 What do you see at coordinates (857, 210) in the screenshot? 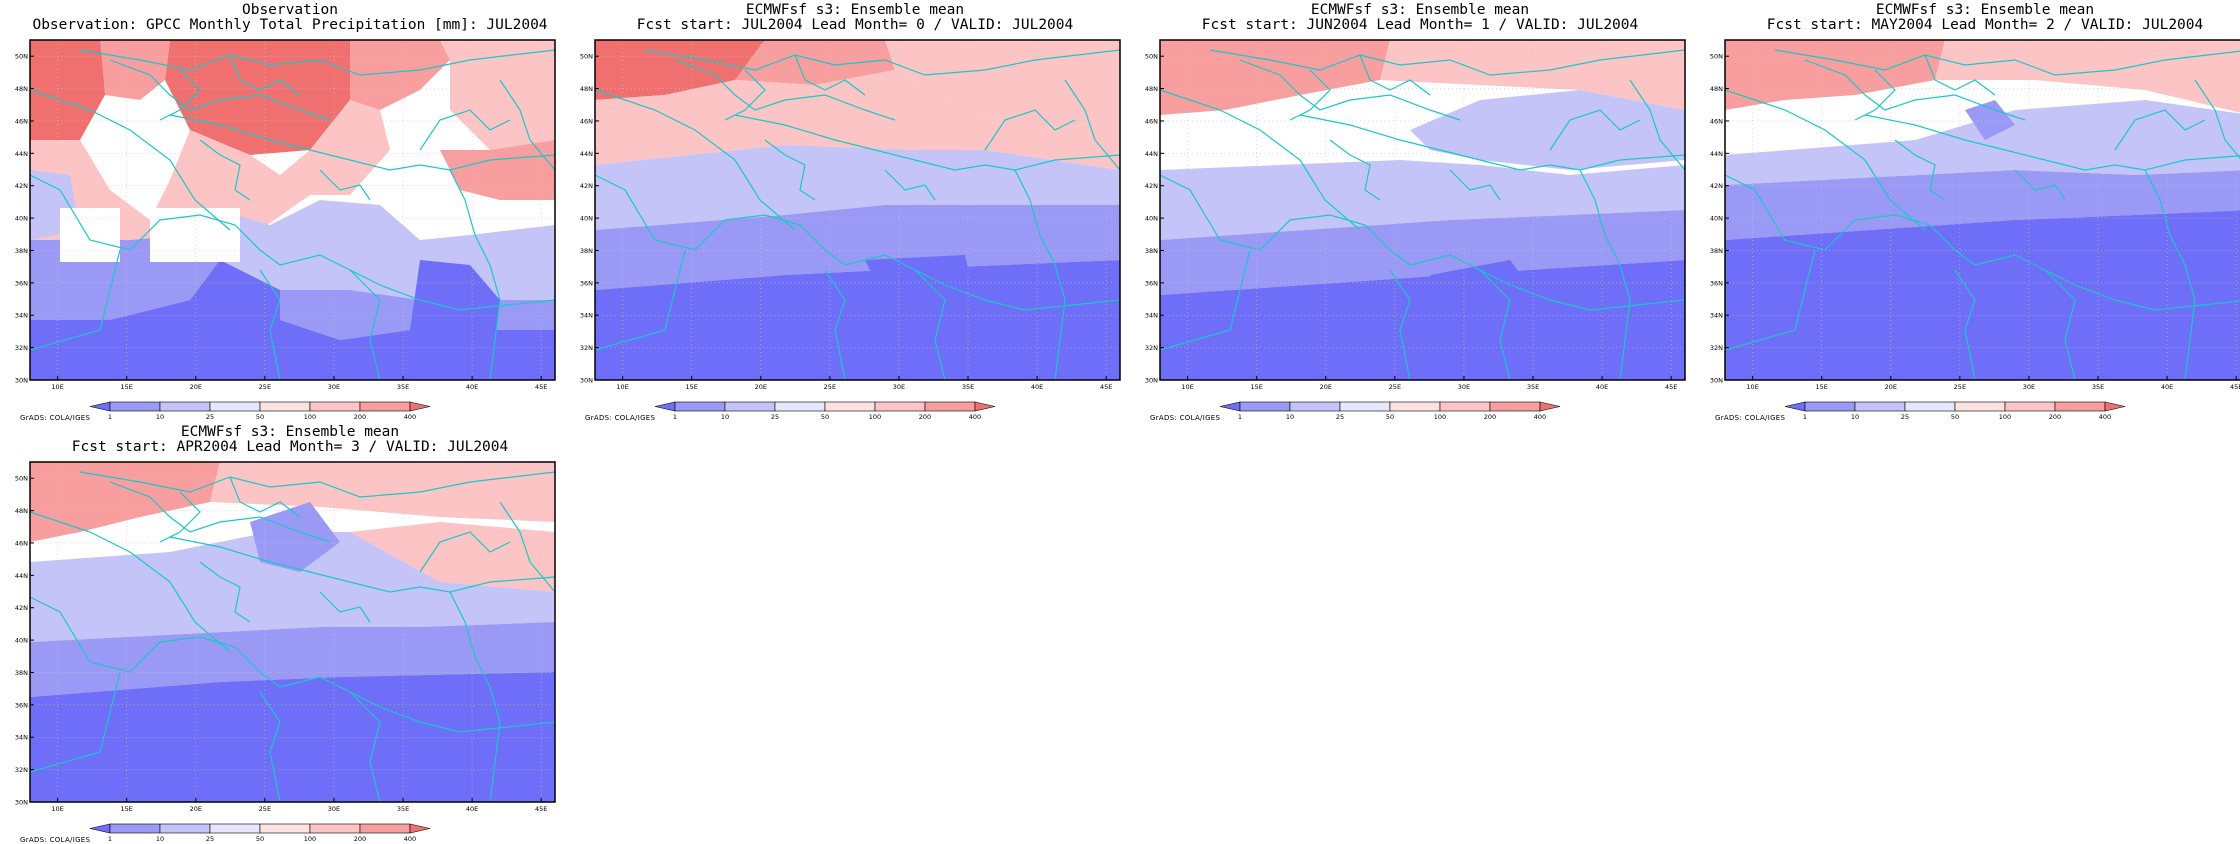
I see `precip-shading` at bounding box center [857, 210].